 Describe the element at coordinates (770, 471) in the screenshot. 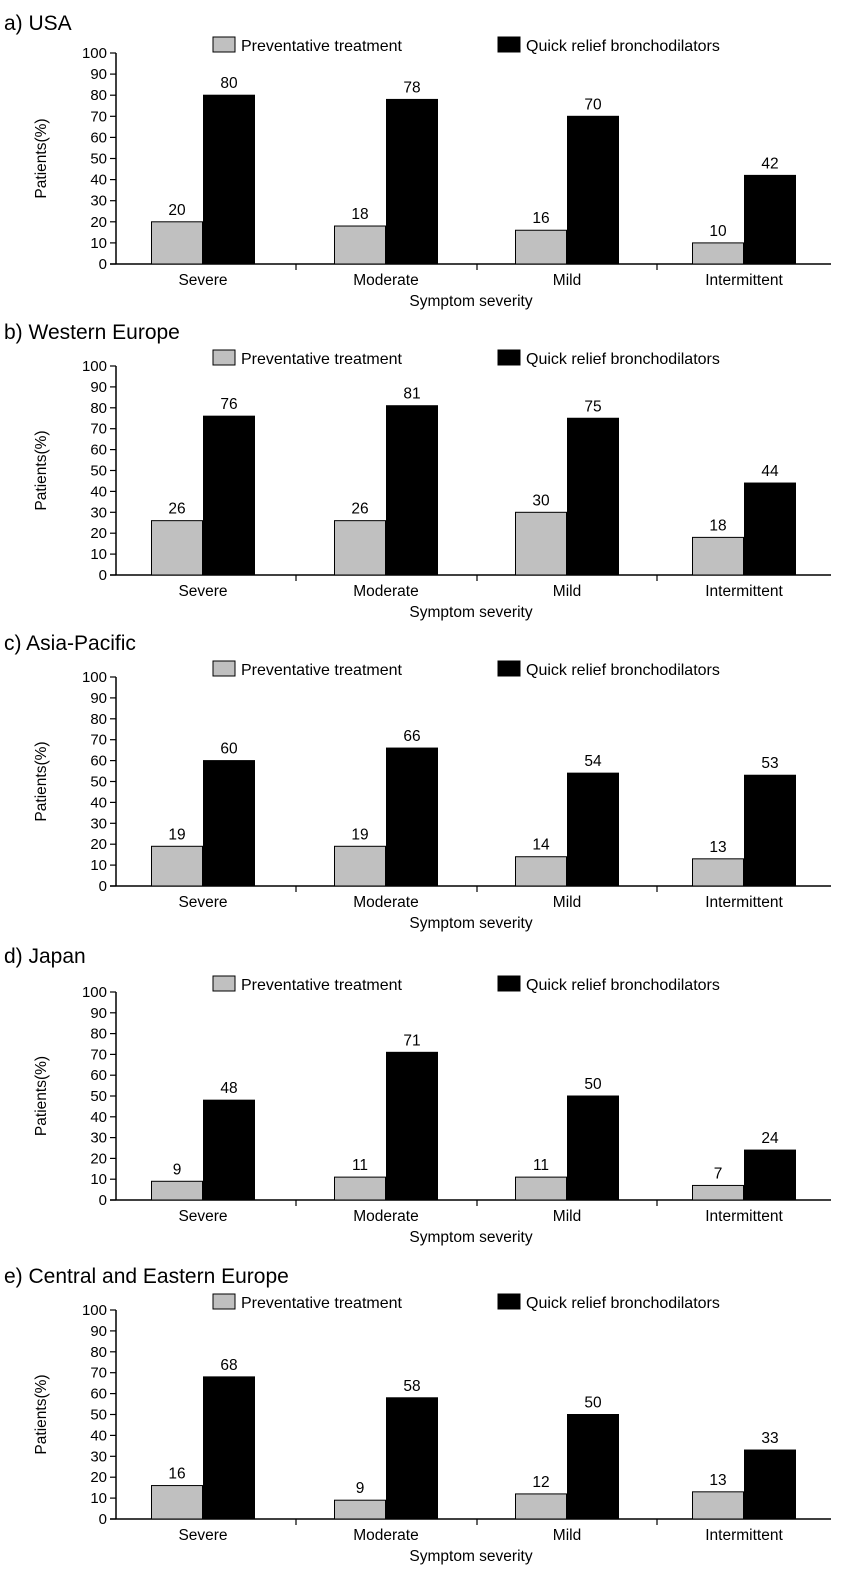

I see `value-label: 44` at that location.